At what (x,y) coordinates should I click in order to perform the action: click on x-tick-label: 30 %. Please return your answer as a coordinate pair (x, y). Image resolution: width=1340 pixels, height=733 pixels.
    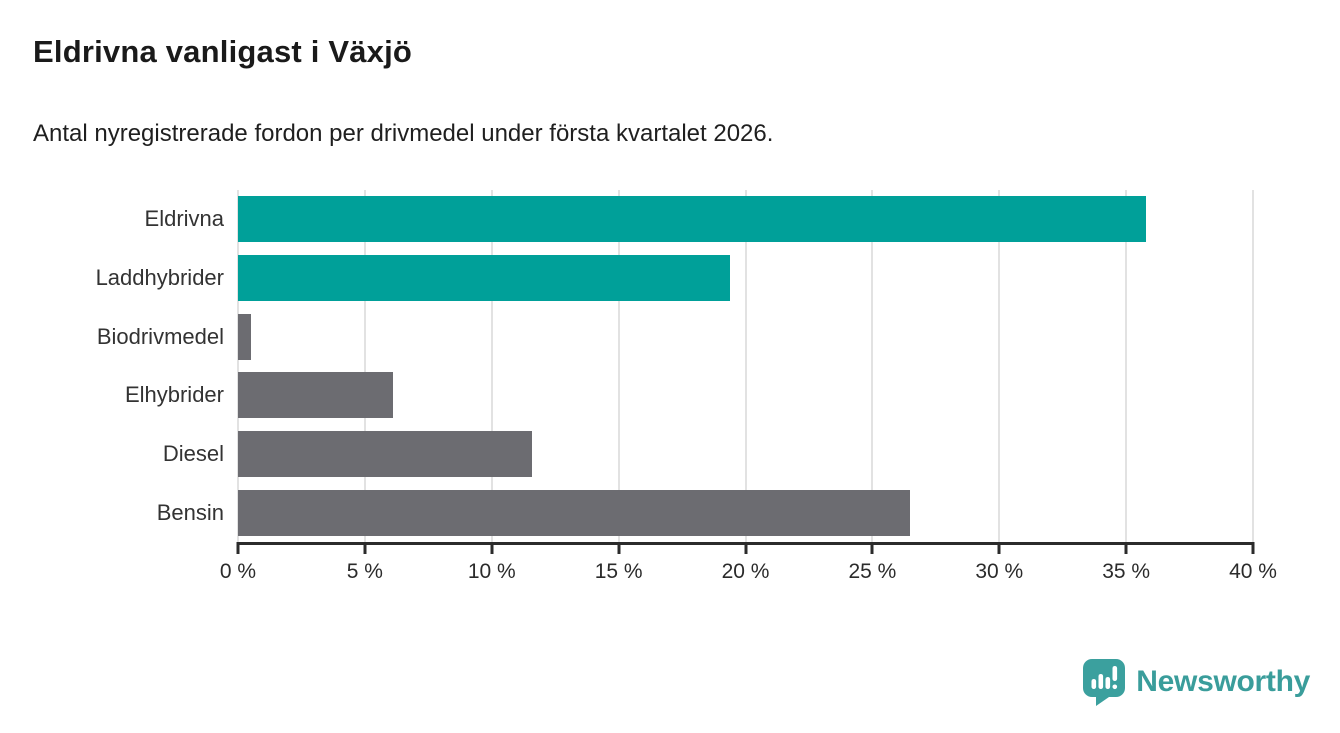
    Looking at the image, I should click on (999, 571).